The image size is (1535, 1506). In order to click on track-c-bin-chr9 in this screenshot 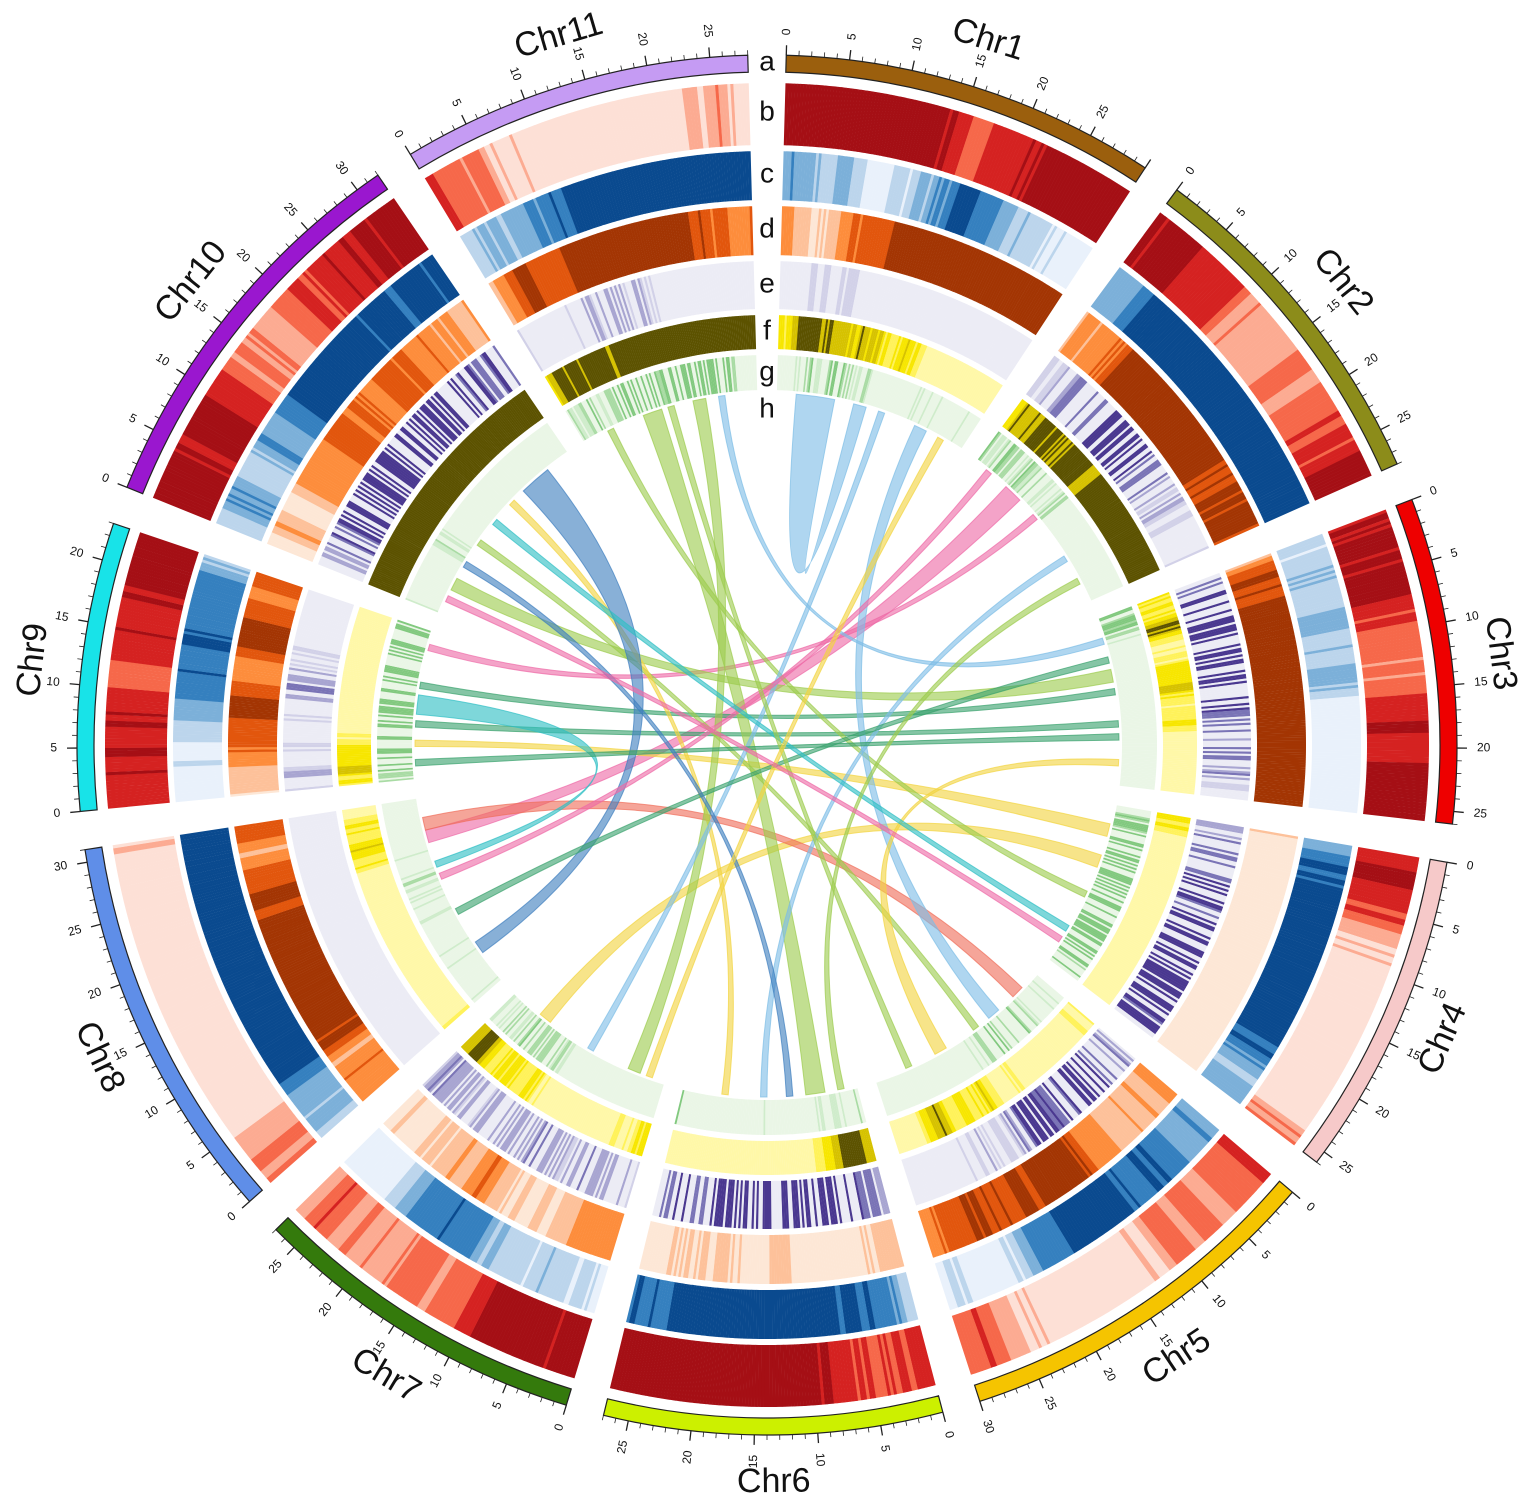, I will do `click(198, 749)`.